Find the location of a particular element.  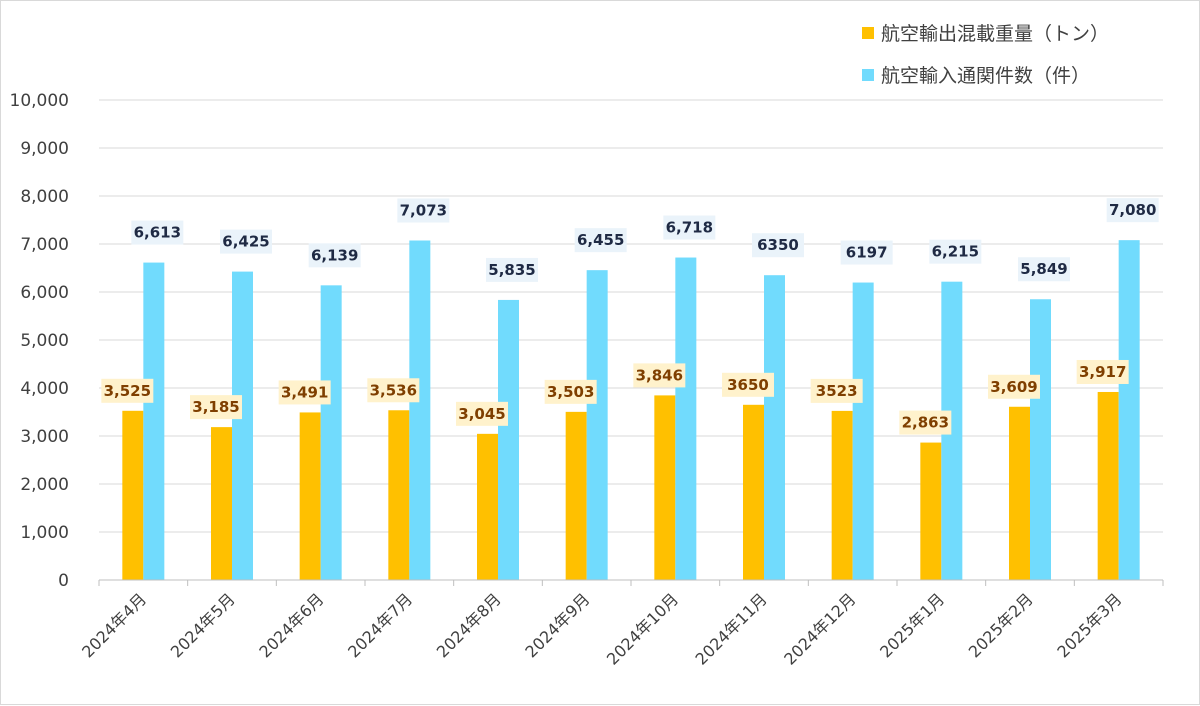

data-label-export-weight: 3,491 is located at coordinates (304, 392).